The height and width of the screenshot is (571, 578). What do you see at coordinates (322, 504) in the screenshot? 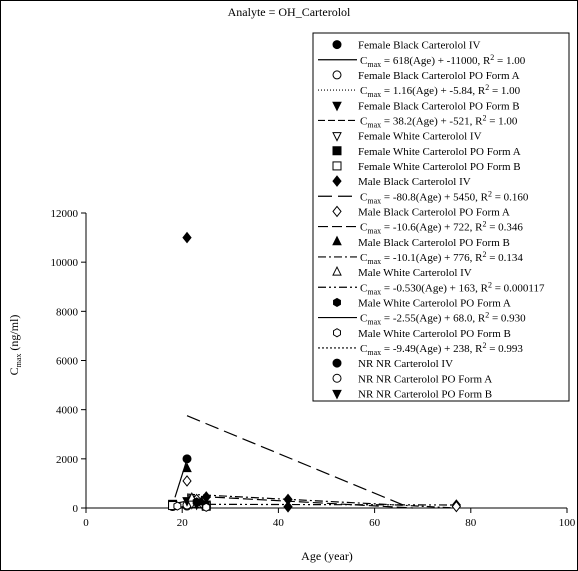
I see `fit-line-male-white-carterolol-iv` at bounding box center [322, 504].